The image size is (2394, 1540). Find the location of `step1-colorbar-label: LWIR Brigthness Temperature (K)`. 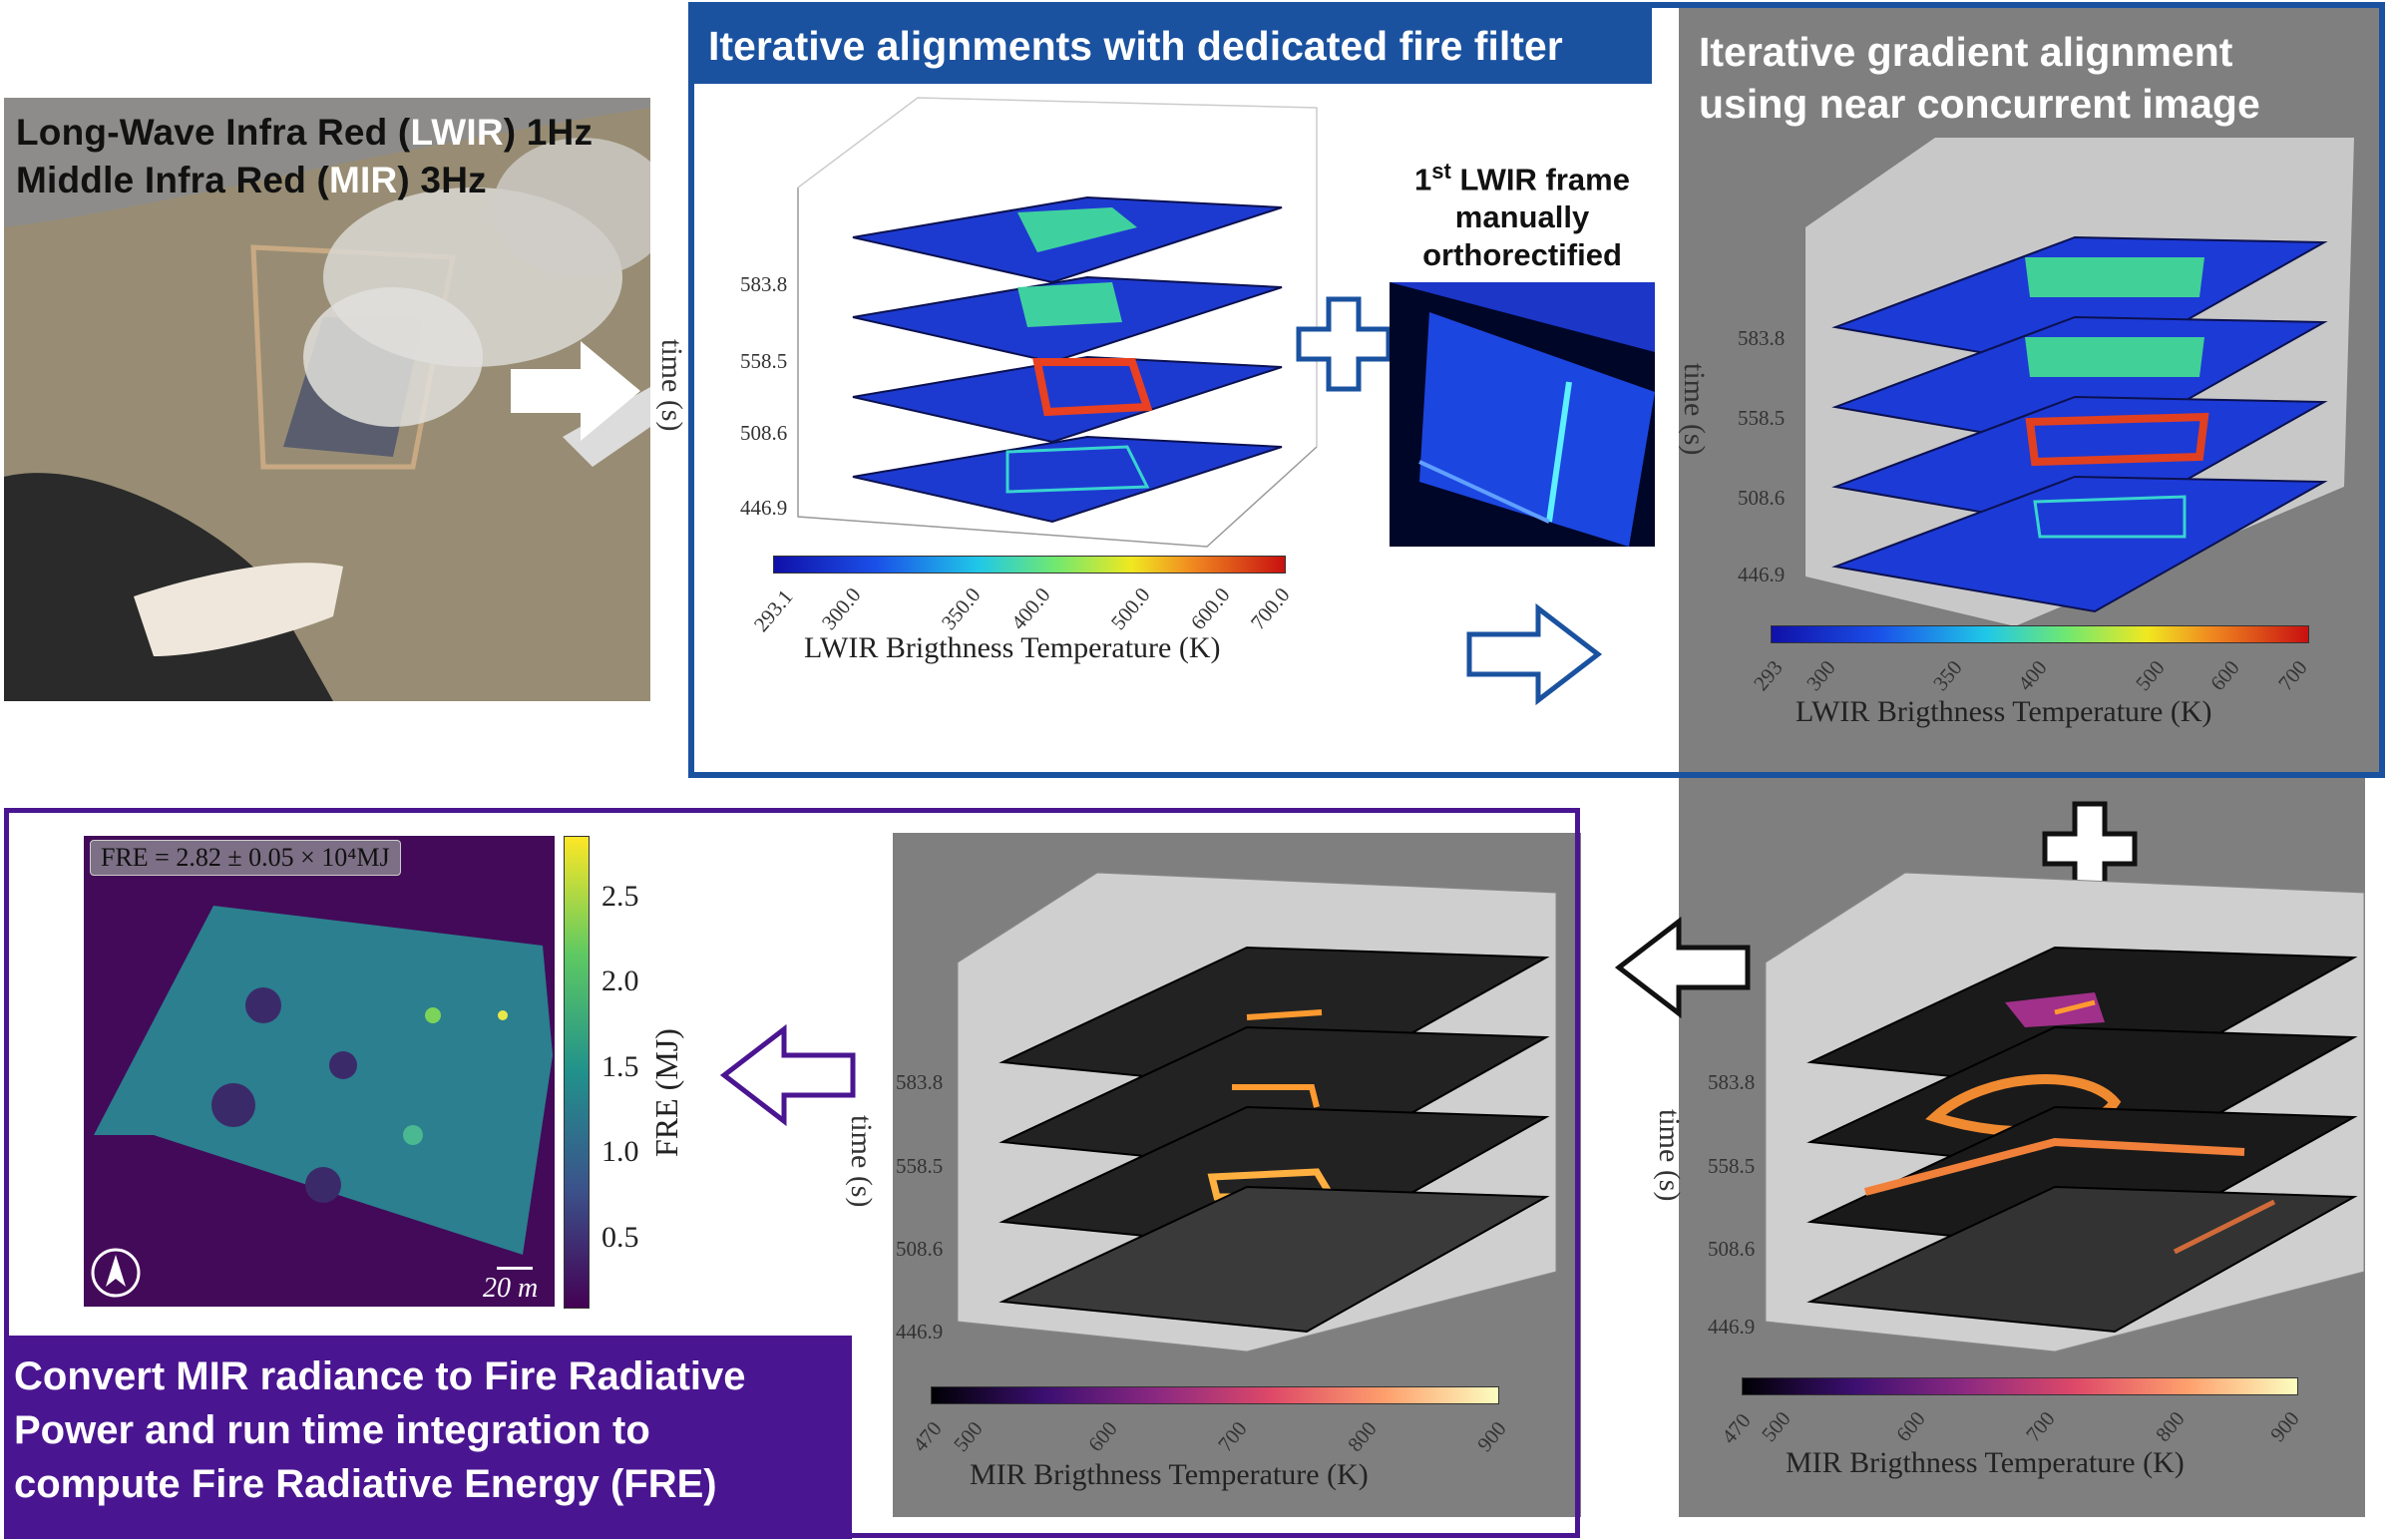

step1-colorbar-label: LWIR Brigthness Temperature (K) is located at coordinates (1012, 647).